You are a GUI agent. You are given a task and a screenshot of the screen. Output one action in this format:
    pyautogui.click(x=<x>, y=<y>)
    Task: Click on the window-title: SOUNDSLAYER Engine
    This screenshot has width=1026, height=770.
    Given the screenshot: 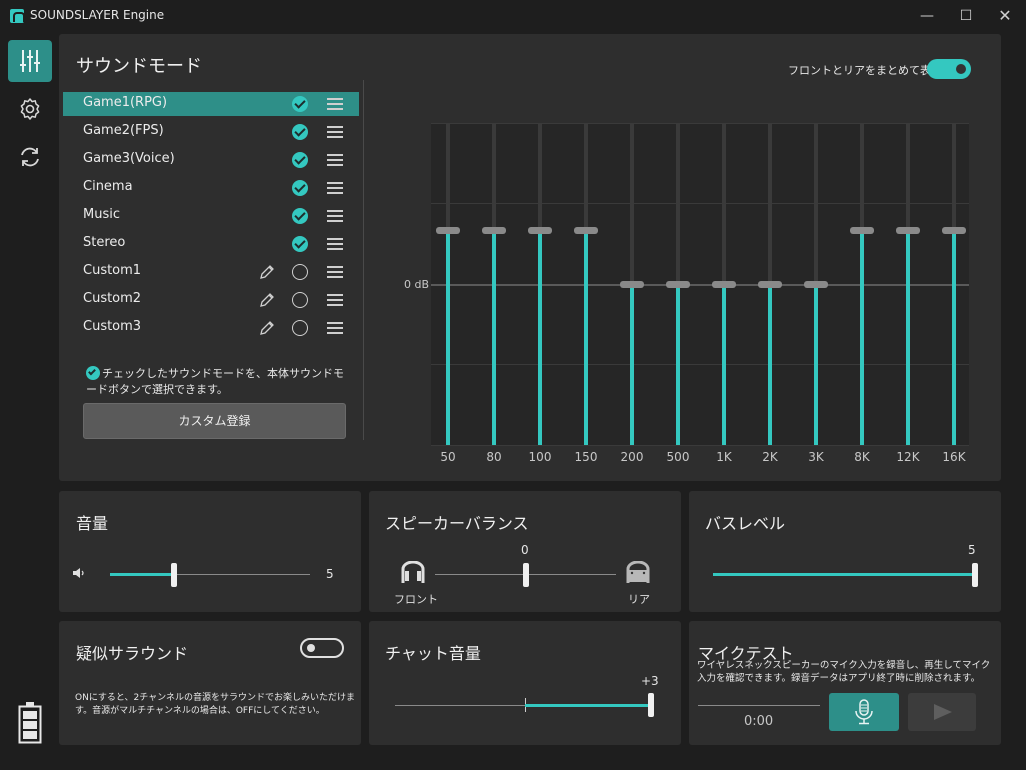 What is the action you would take?
    pyautogui.click(x=97, y=15)
    